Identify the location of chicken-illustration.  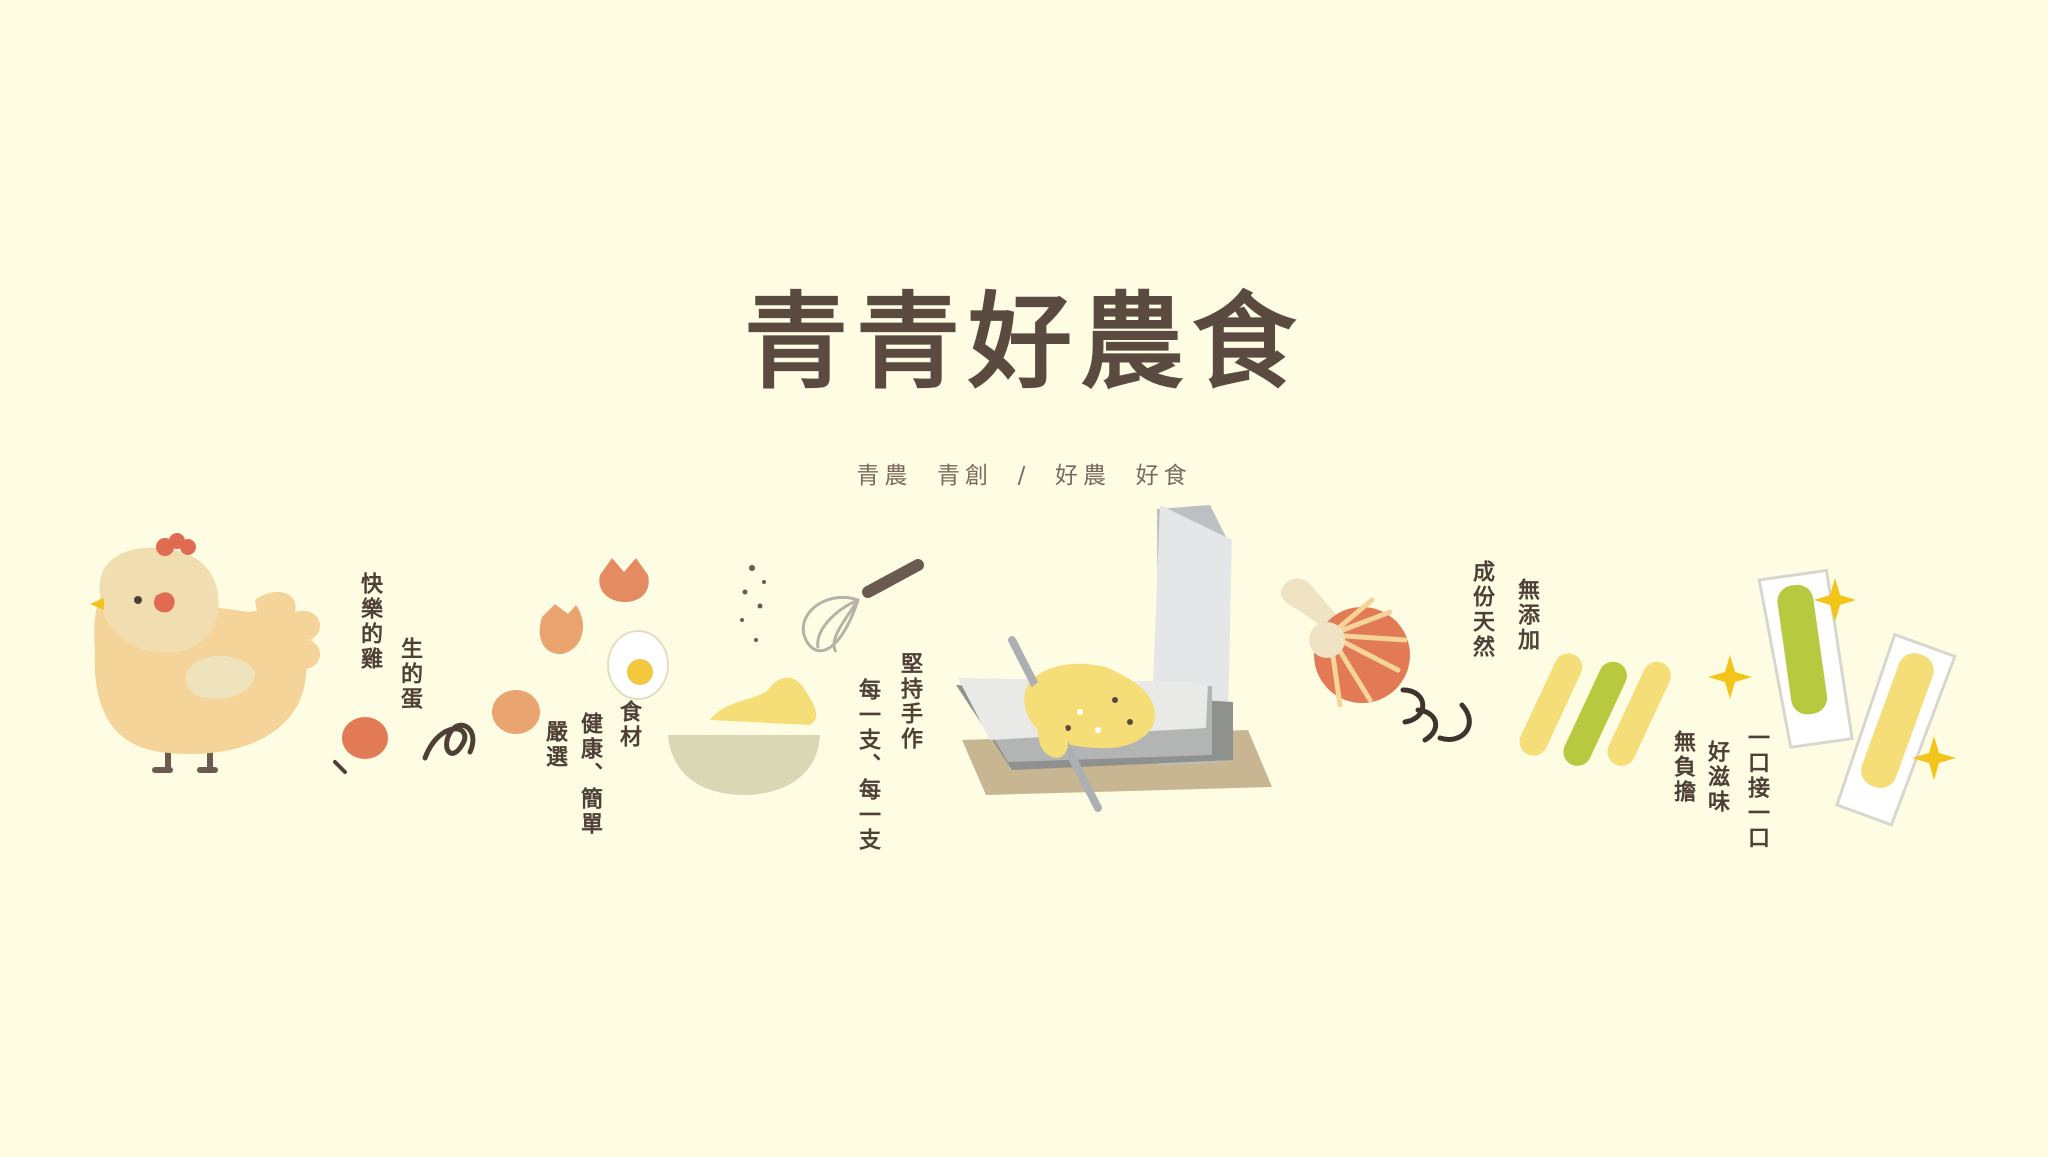
(205, 653).